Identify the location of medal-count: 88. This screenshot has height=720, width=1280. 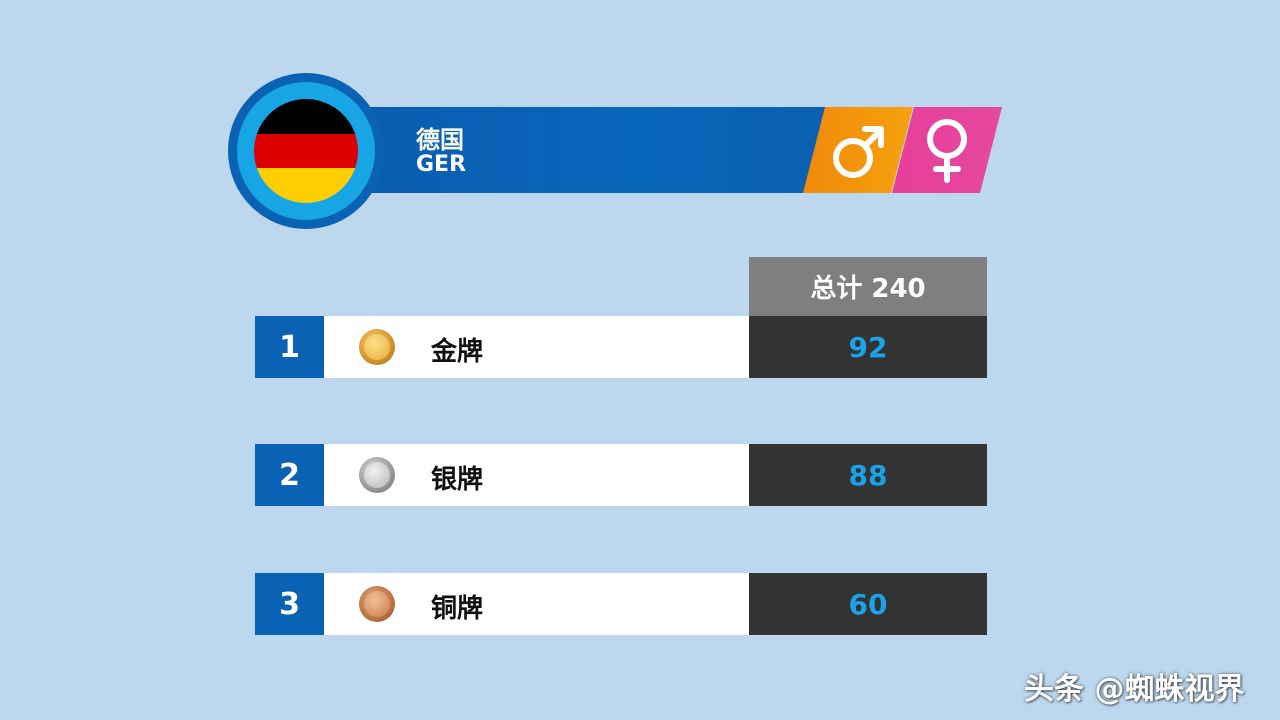
(868, 475).